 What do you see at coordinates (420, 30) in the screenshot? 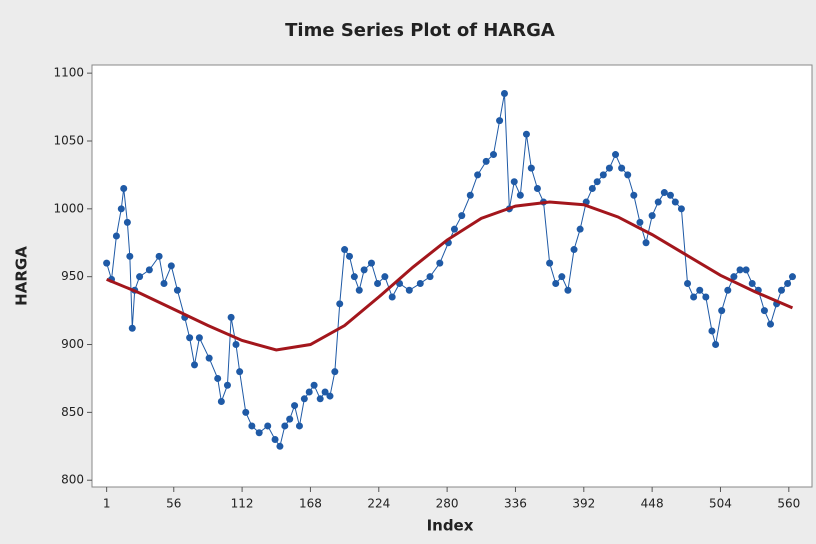
I see `chart-title: Time Series Plot of HARGA` at bounding box center [420, 30].